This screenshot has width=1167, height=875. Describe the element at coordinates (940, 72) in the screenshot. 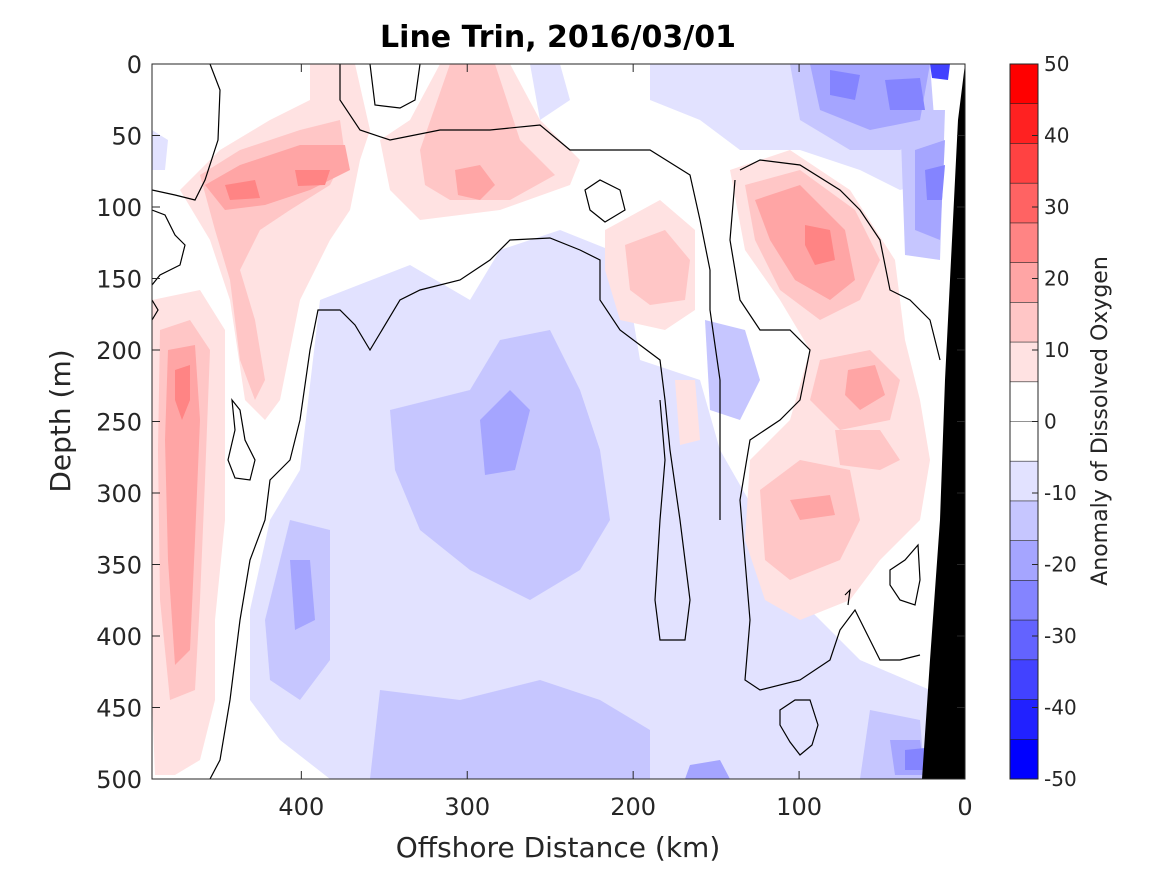

I see `anomaly-region-strongest-negative` at that location.